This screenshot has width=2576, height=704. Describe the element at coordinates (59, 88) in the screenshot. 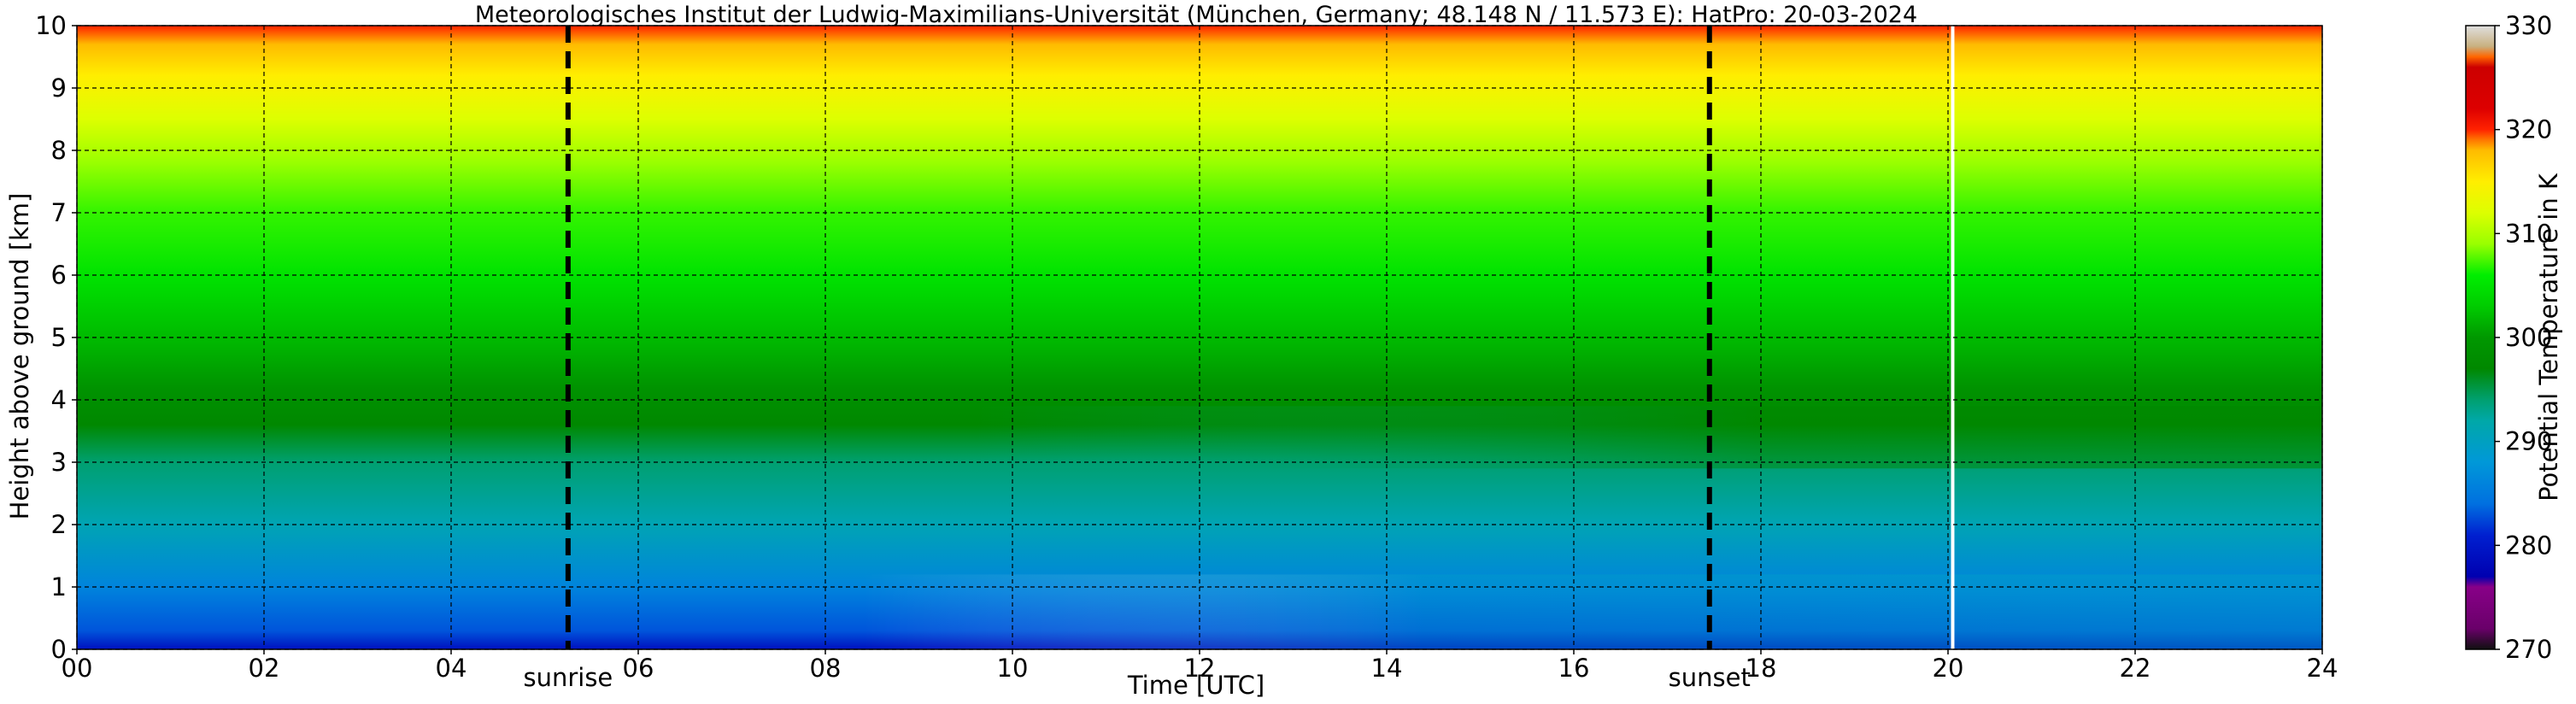

I see `y-tick-label: 9` at that location.